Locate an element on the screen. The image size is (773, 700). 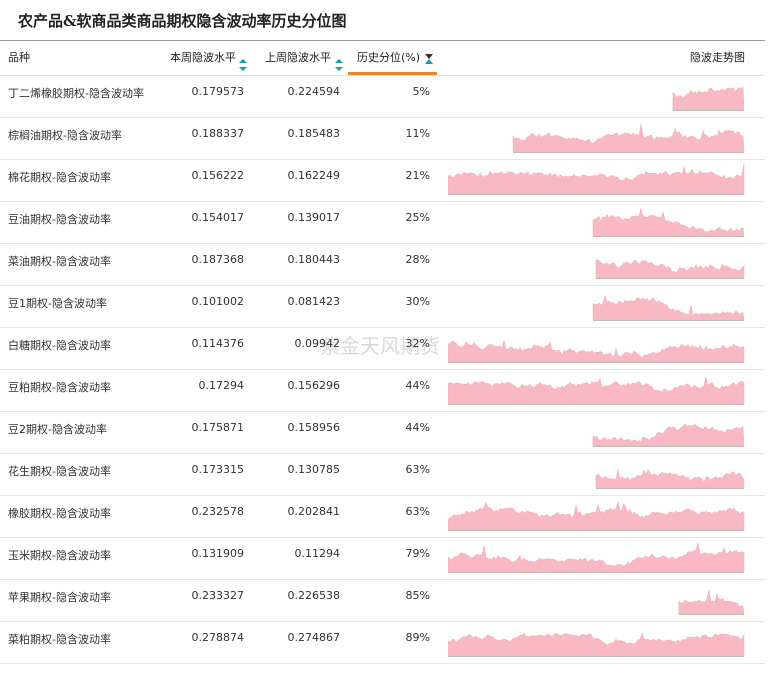
cell-value: 0.158956 is located at coordinates (314, 427).